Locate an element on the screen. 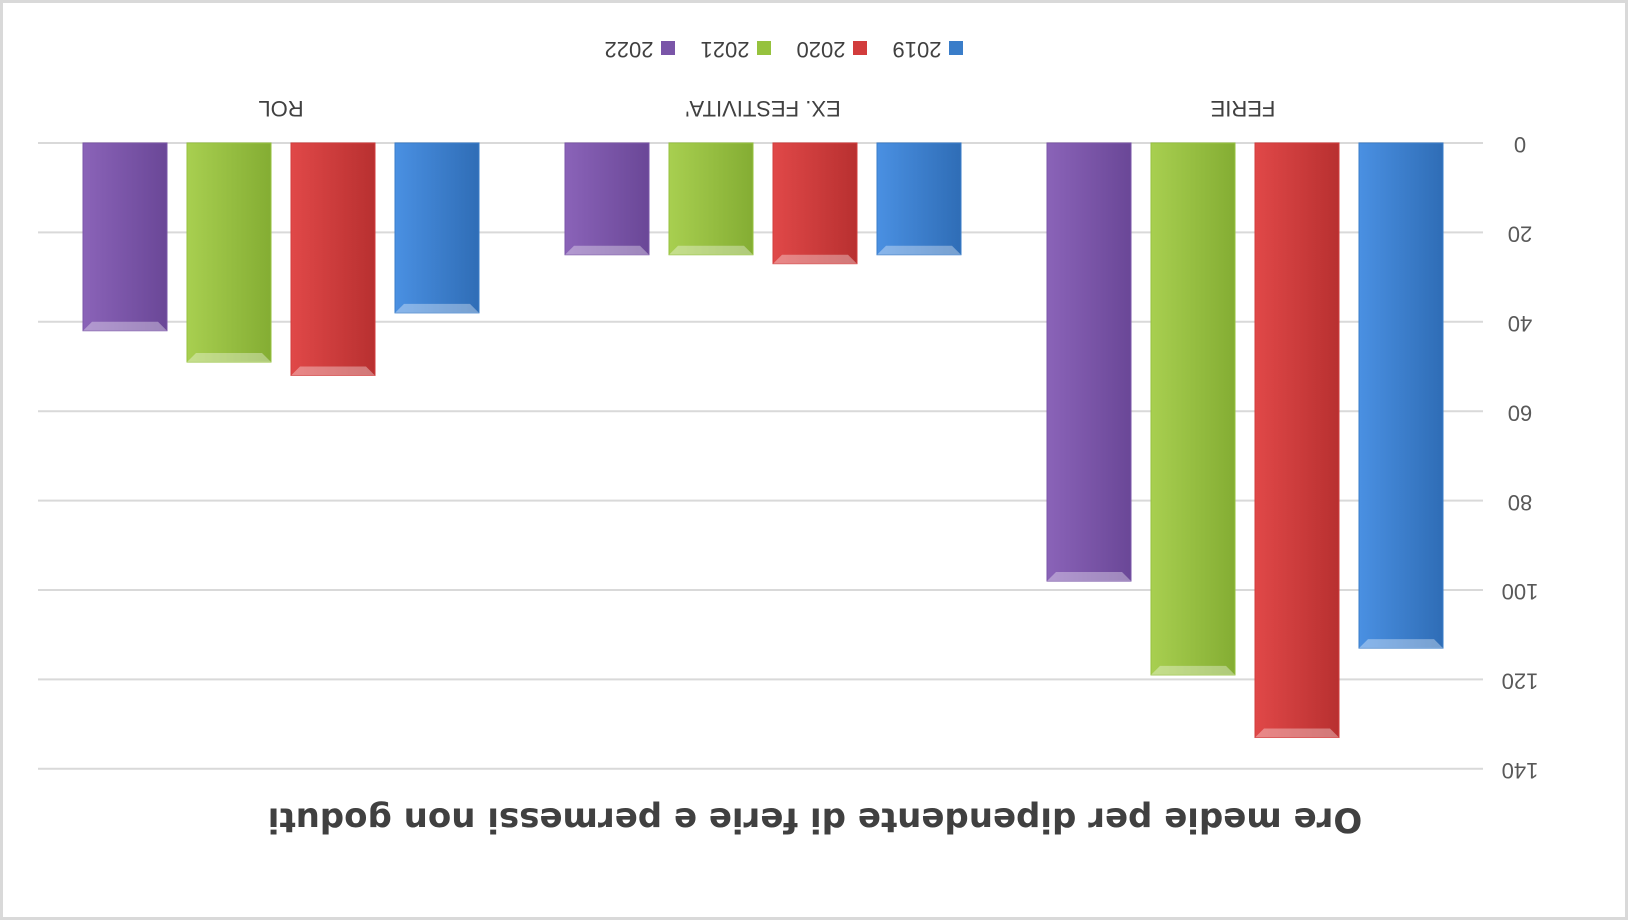 This screenshot has width=1628, height=923. legend-item-2022: 2022 is located at coordinates (640, 49).